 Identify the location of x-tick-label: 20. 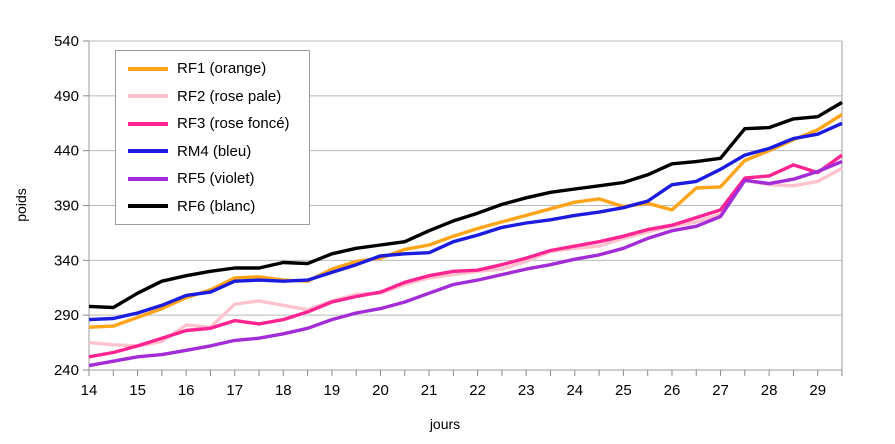
(380, 390).